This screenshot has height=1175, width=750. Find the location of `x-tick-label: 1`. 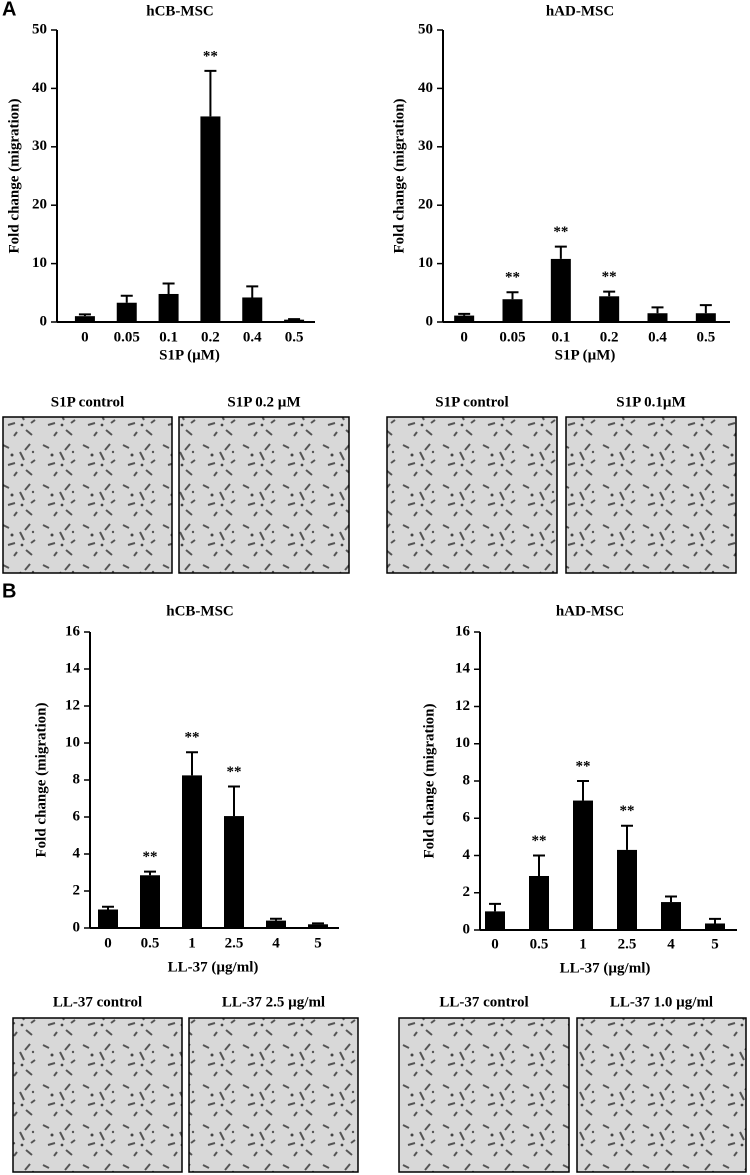

x-tick-label: 1 is located at coordinates (192, 943).